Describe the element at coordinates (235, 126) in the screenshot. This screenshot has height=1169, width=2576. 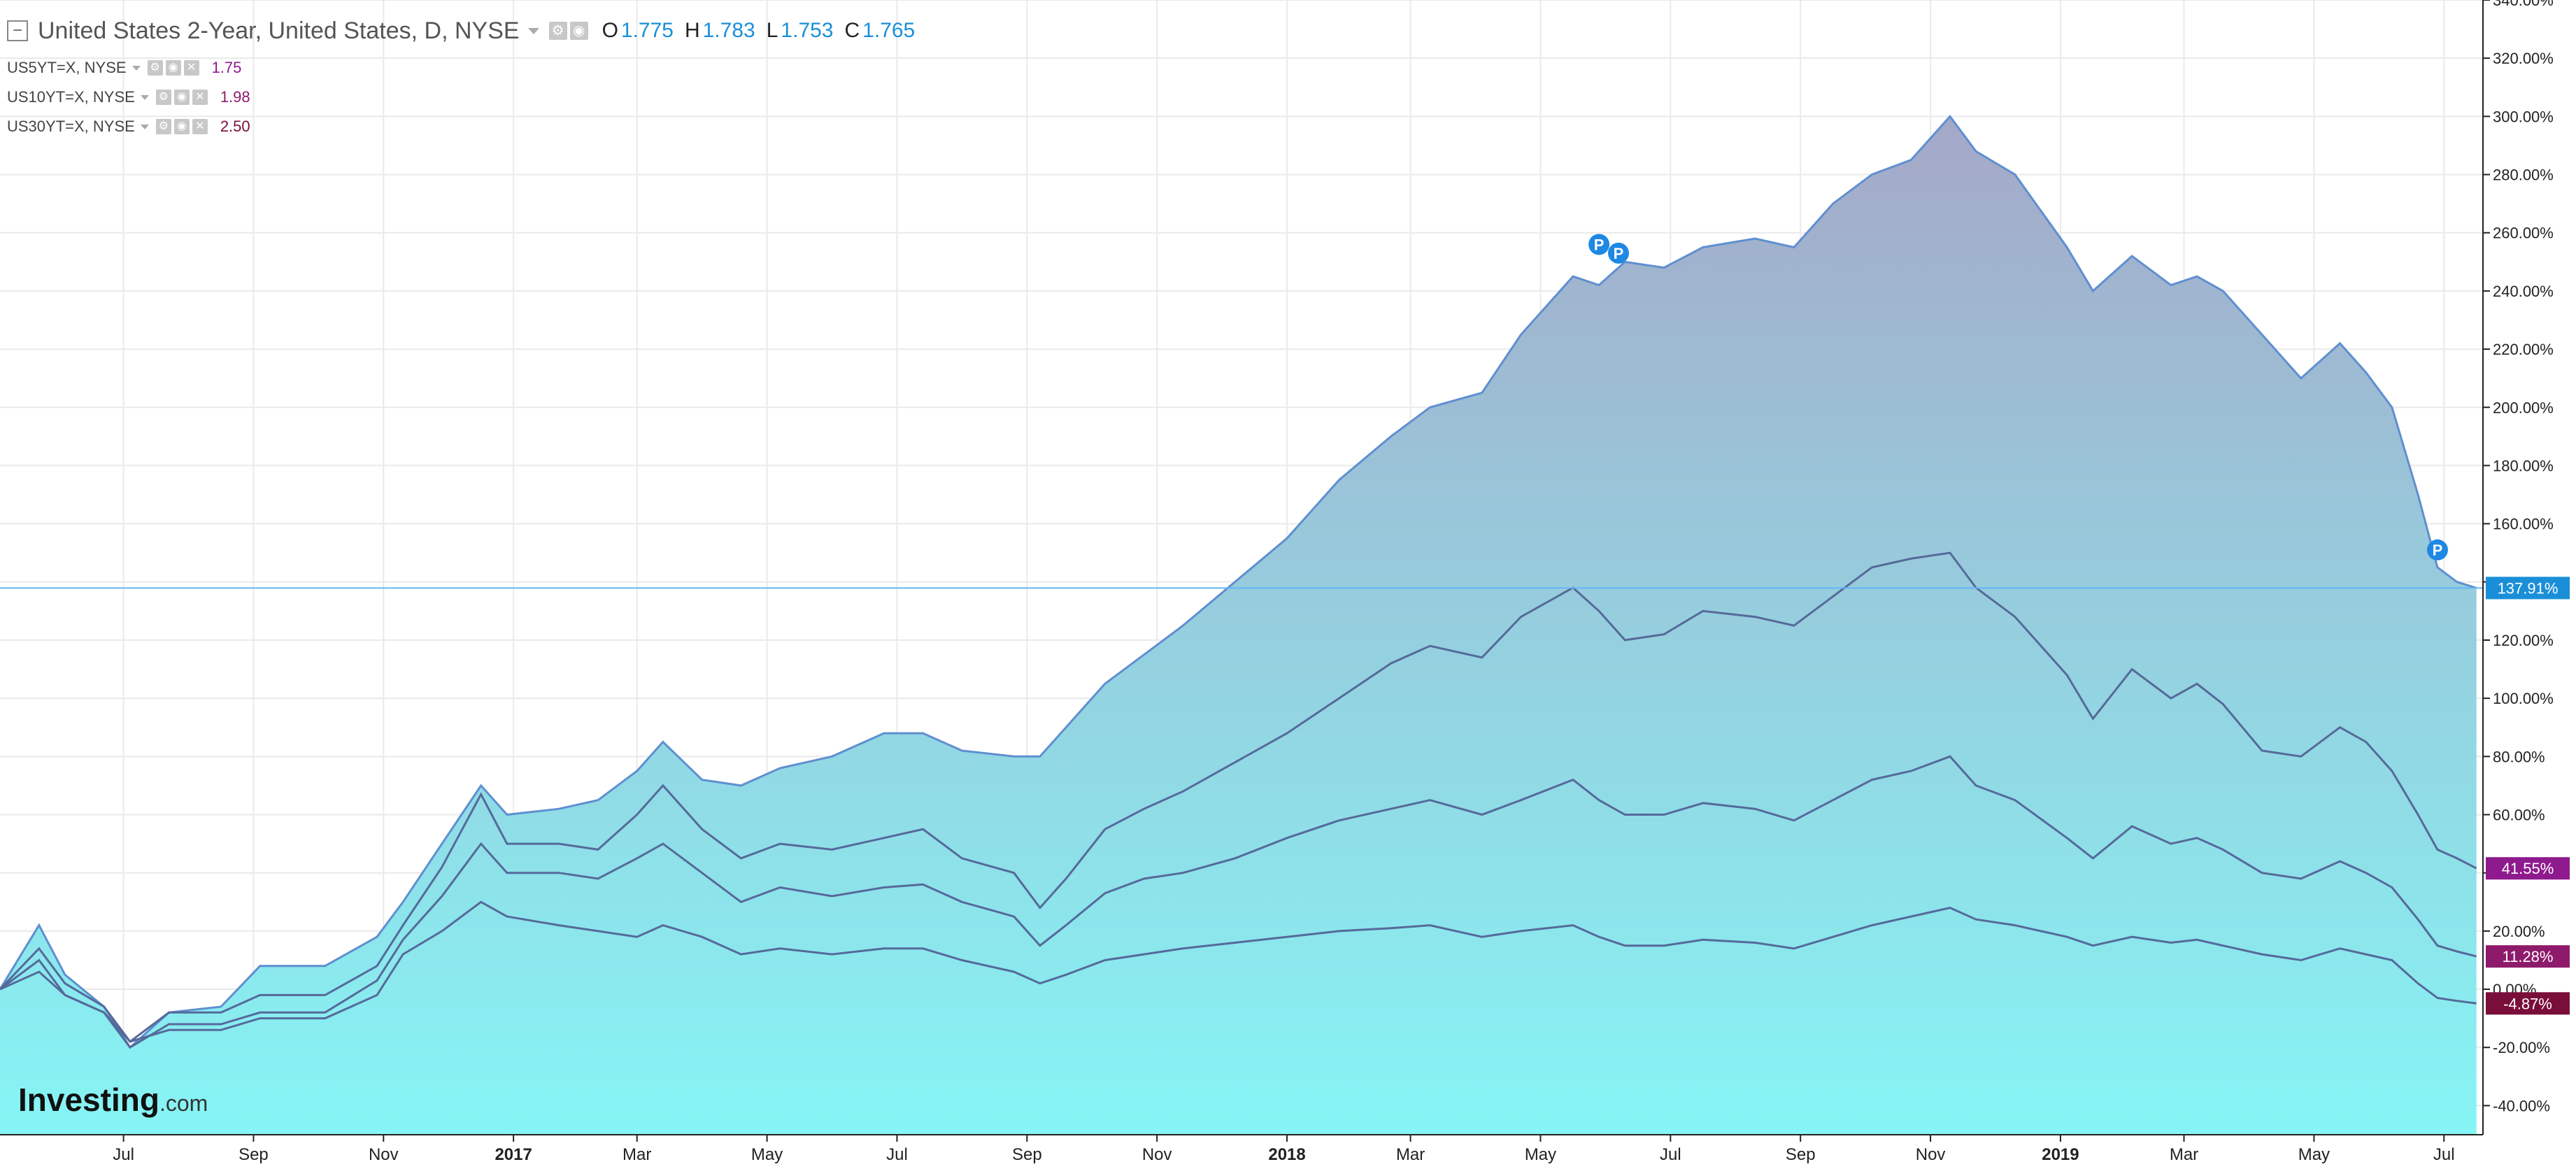
I see `legend-value: 2.50` at that location.